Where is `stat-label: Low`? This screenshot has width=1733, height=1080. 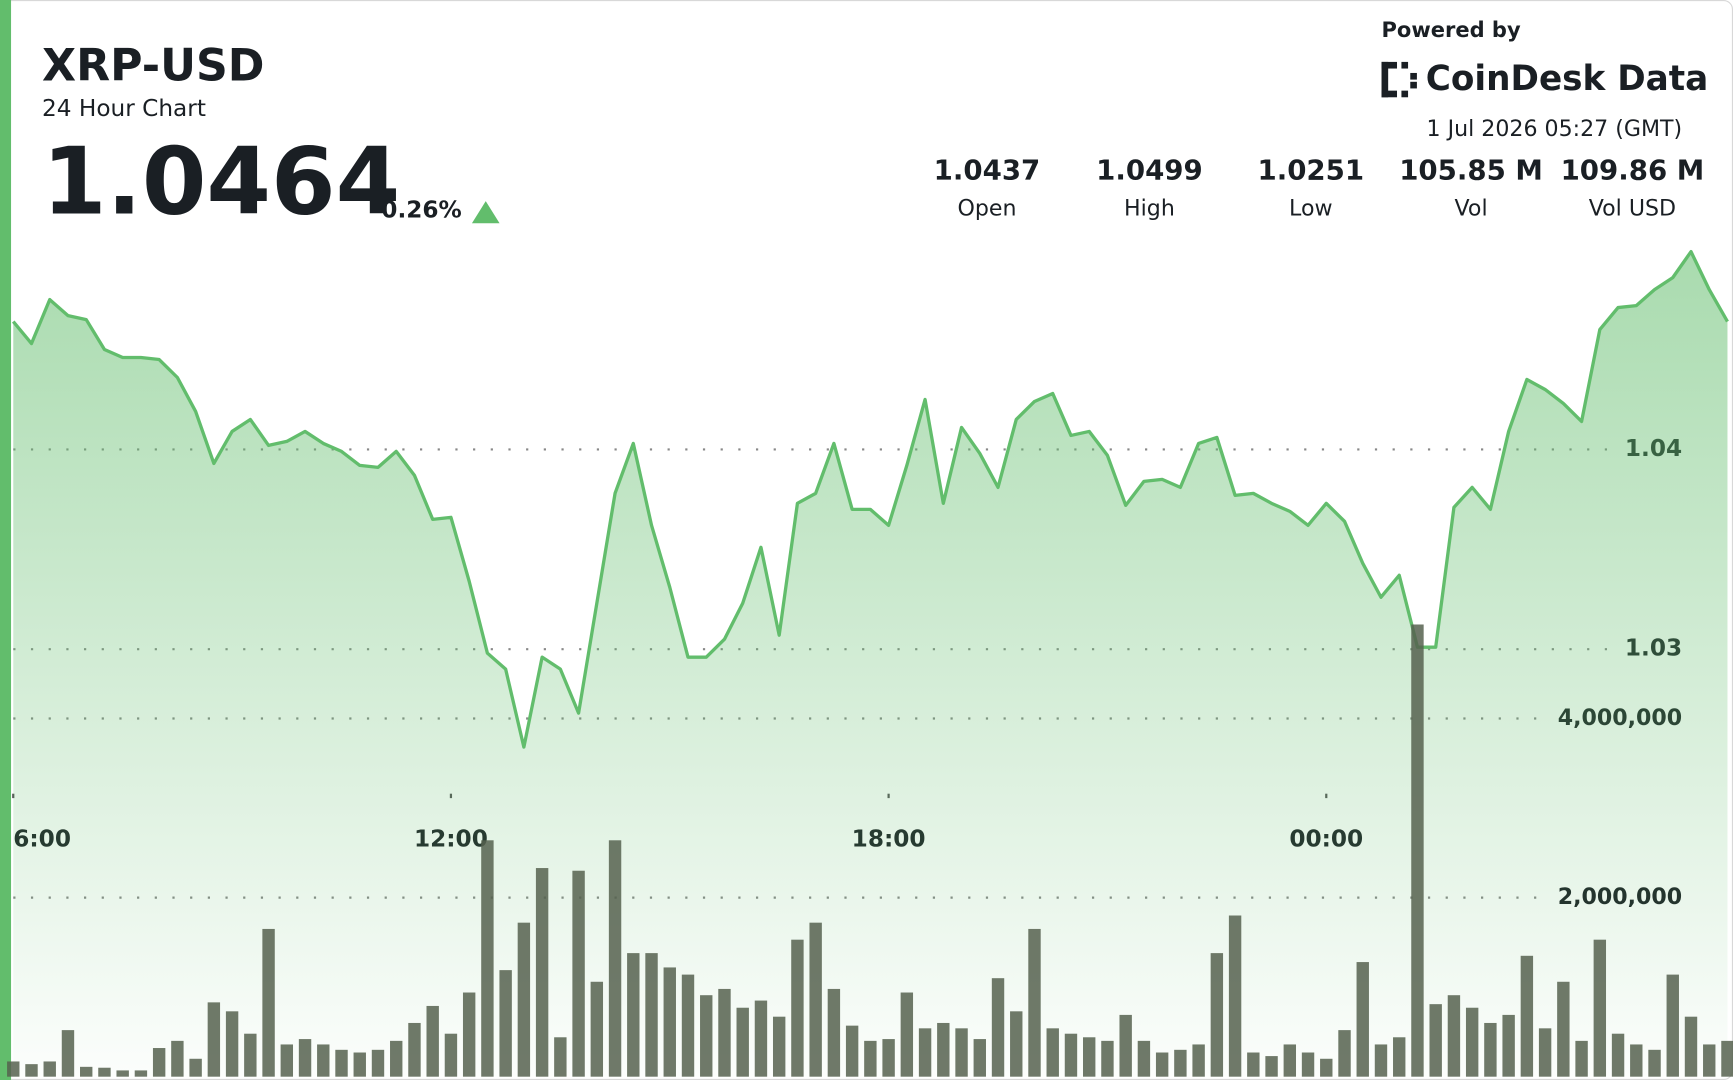
stat-label: Low is located at coordinates (1311, 208).